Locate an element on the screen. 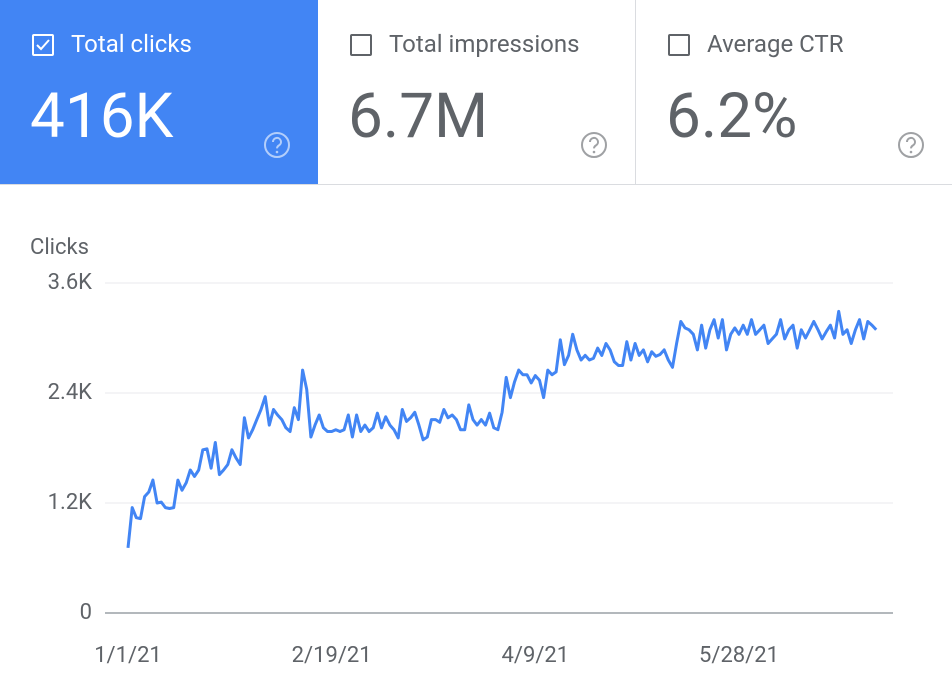 This screenshot has width=952, height=690. metric-value: 6.7M is located at coordinates (418, 116).